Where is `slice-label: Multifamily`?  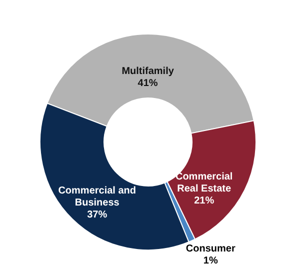
slice-label: Multifamily is located at coordinates (148, 71).